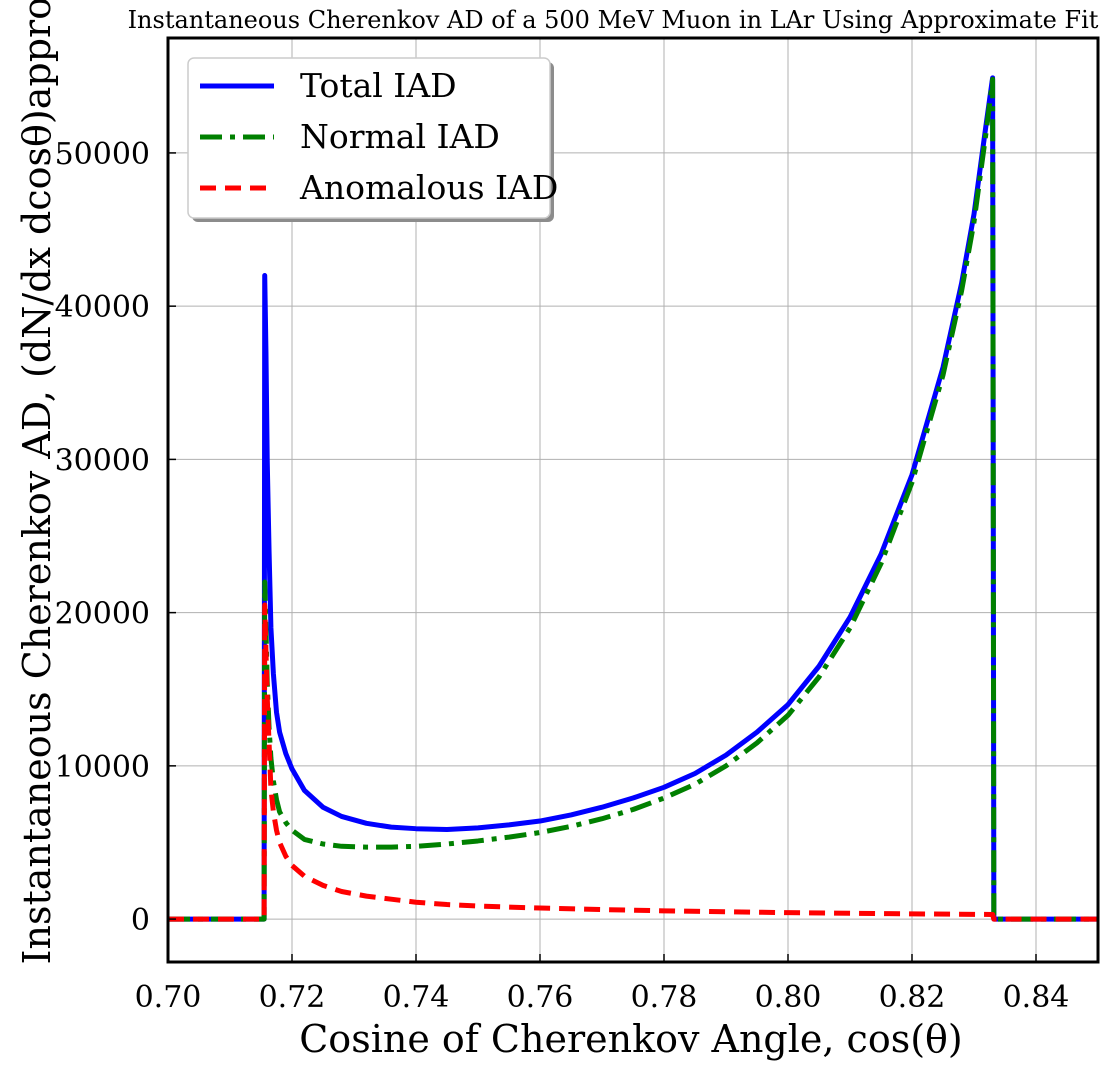  Describe the element at coordinates (102, 767) in the screenshot. I see `y-tick-label: 10000` at that location.